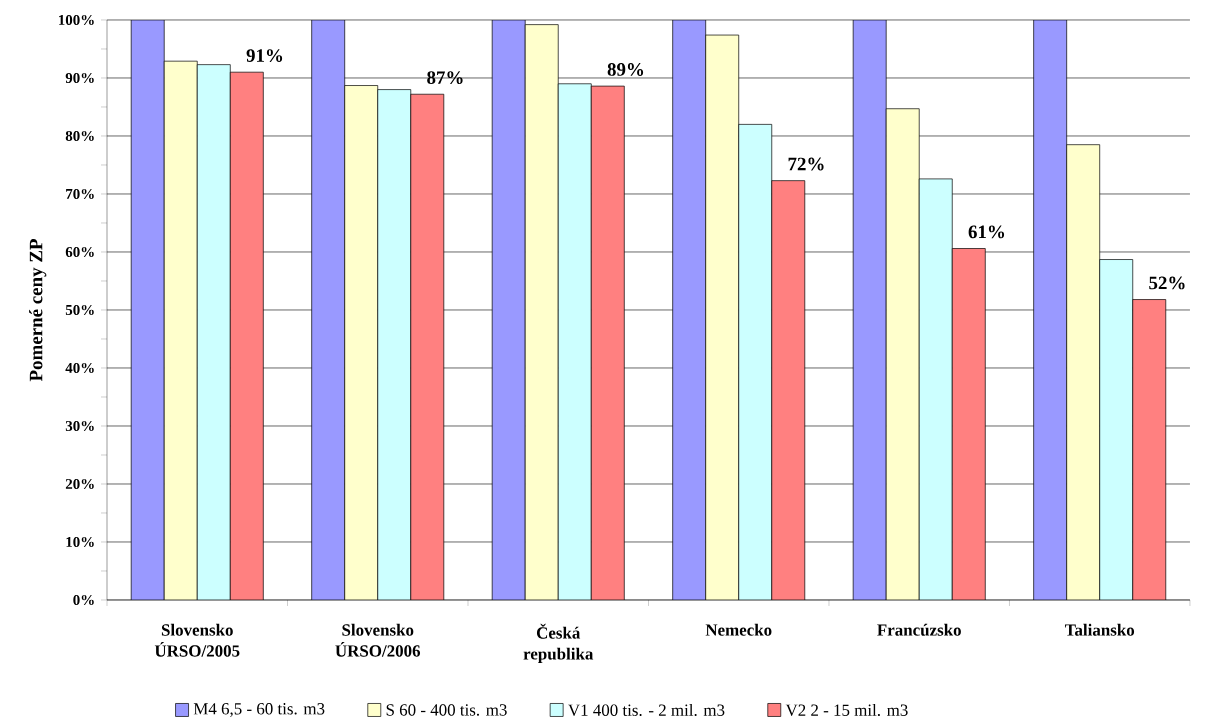  I want to click on x-tick-label: Francúzsko, so click(919, 629).